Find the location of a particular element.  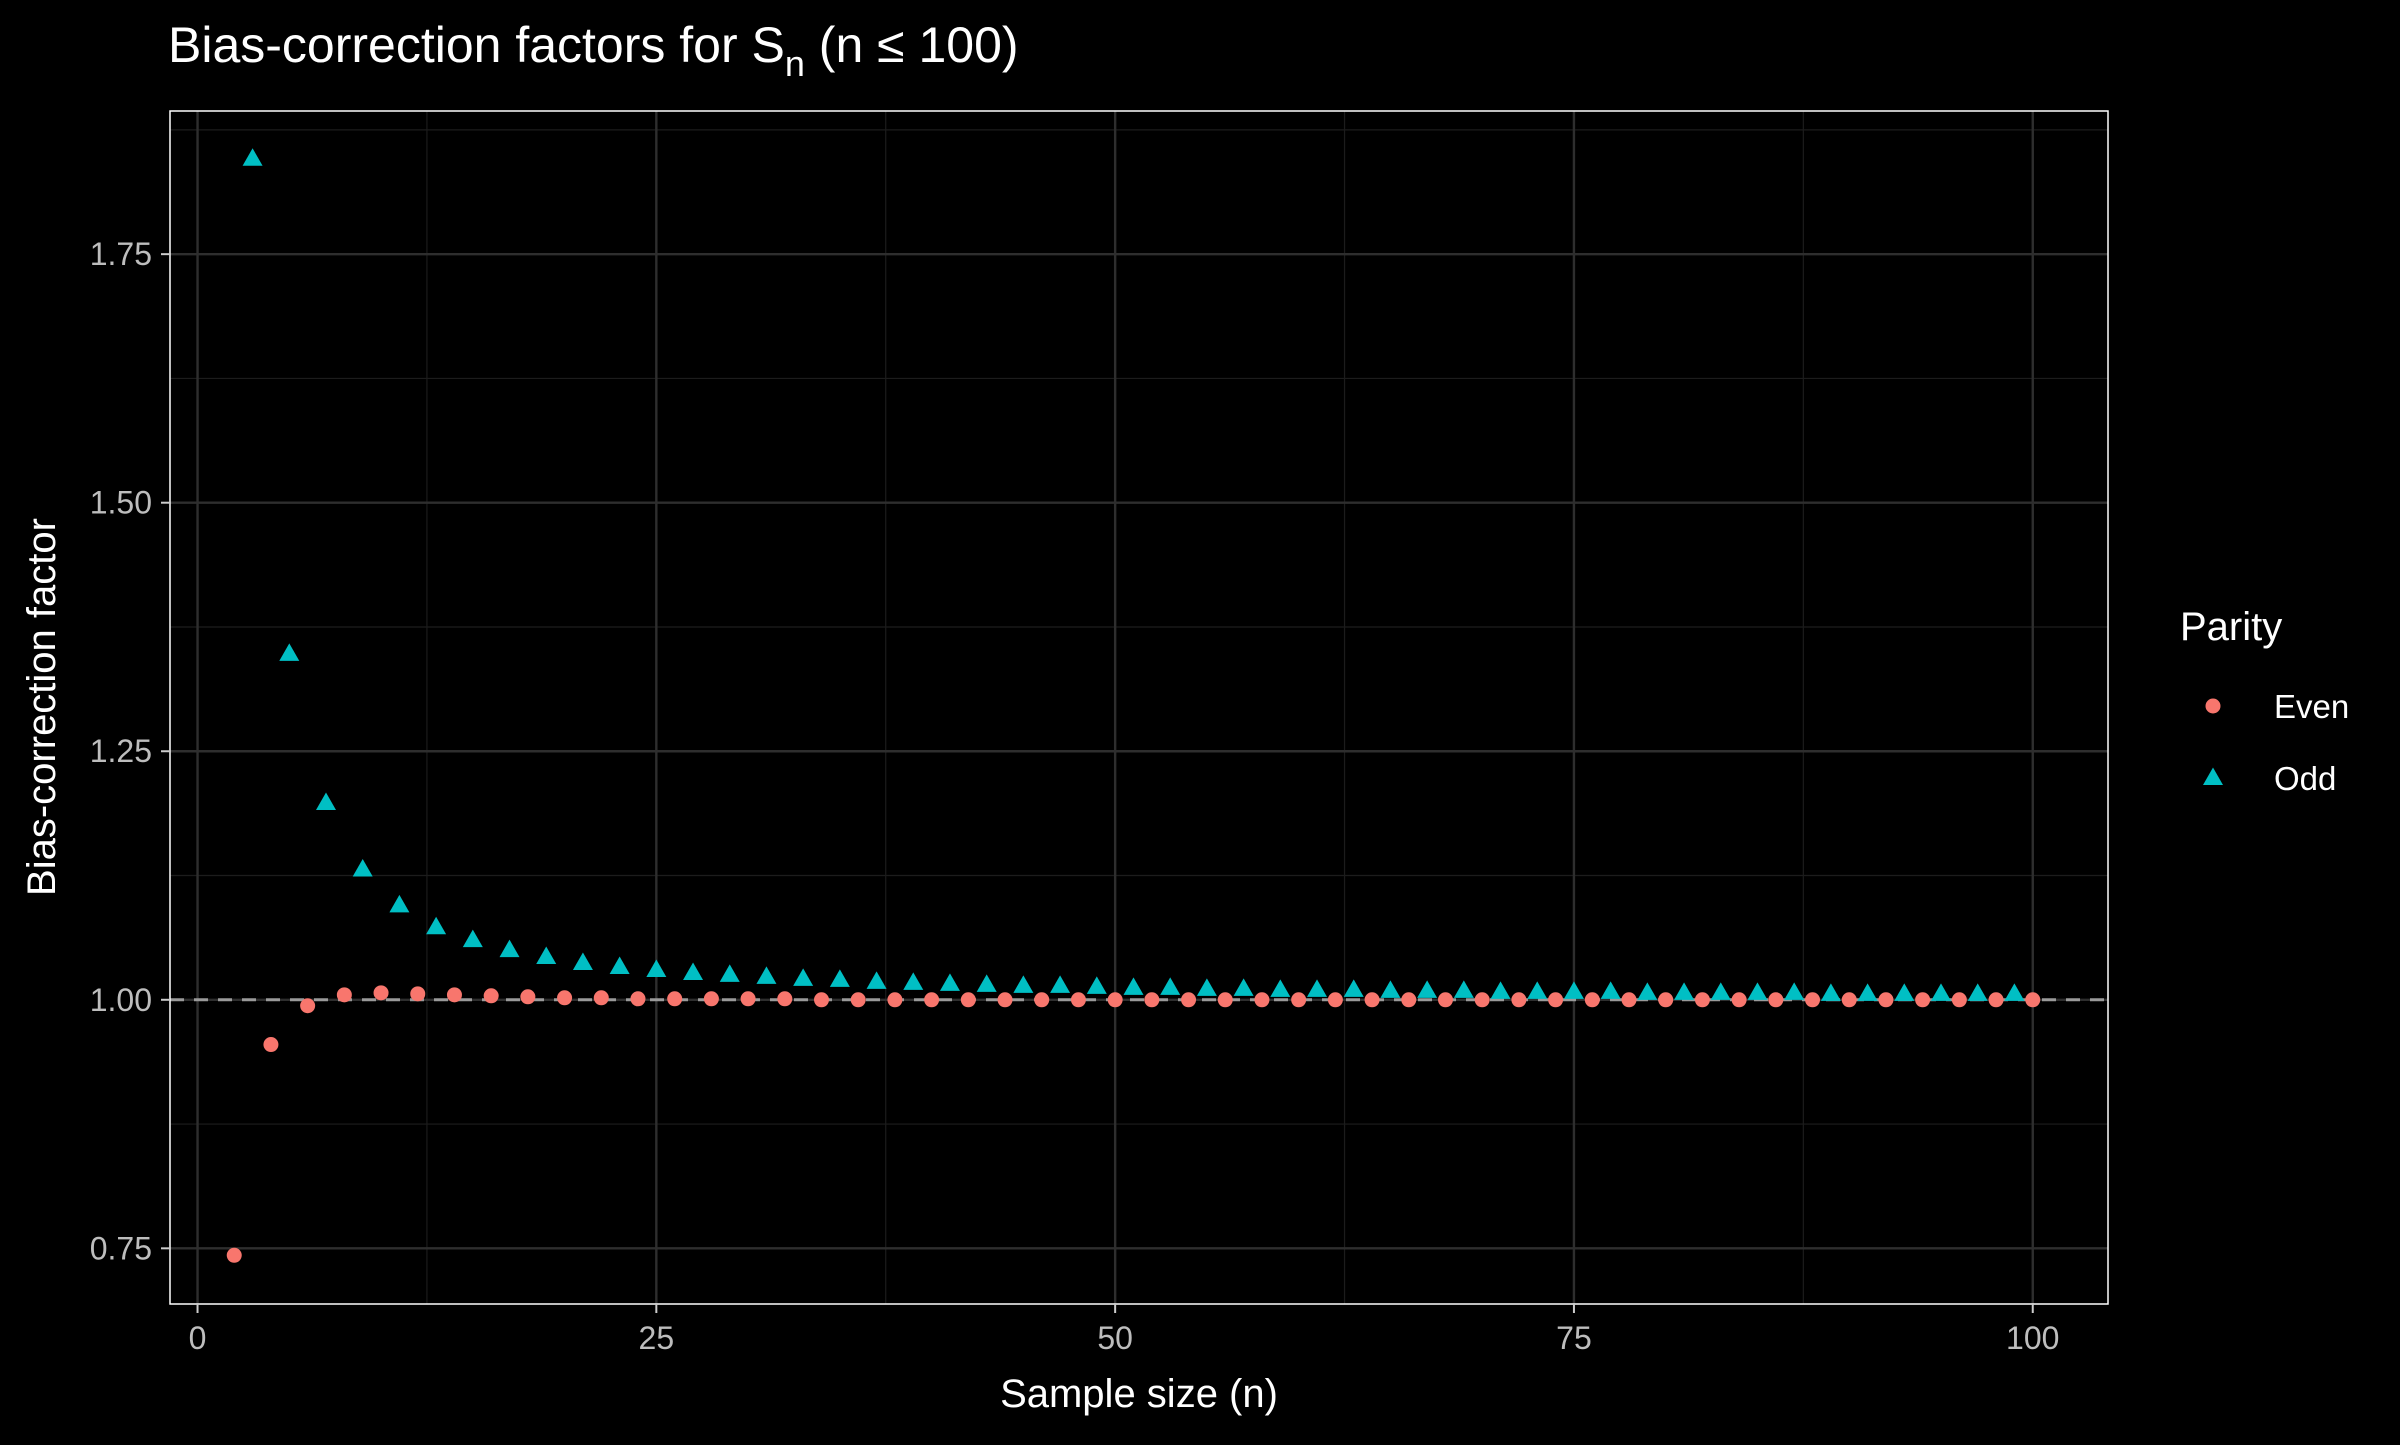

x-tick-label: 50 is located at coordinates (1115, 1338).